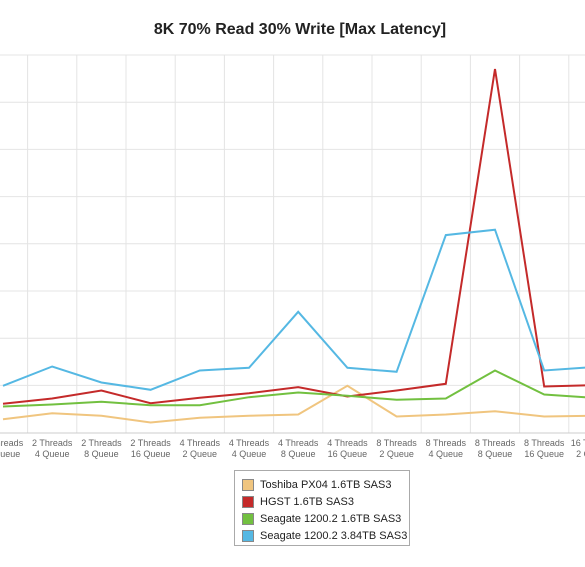  Describe the element at coordinates (200, 448) in the screenshot. I see `x-tick-label: 4 Threads 2 Queue` at that location.